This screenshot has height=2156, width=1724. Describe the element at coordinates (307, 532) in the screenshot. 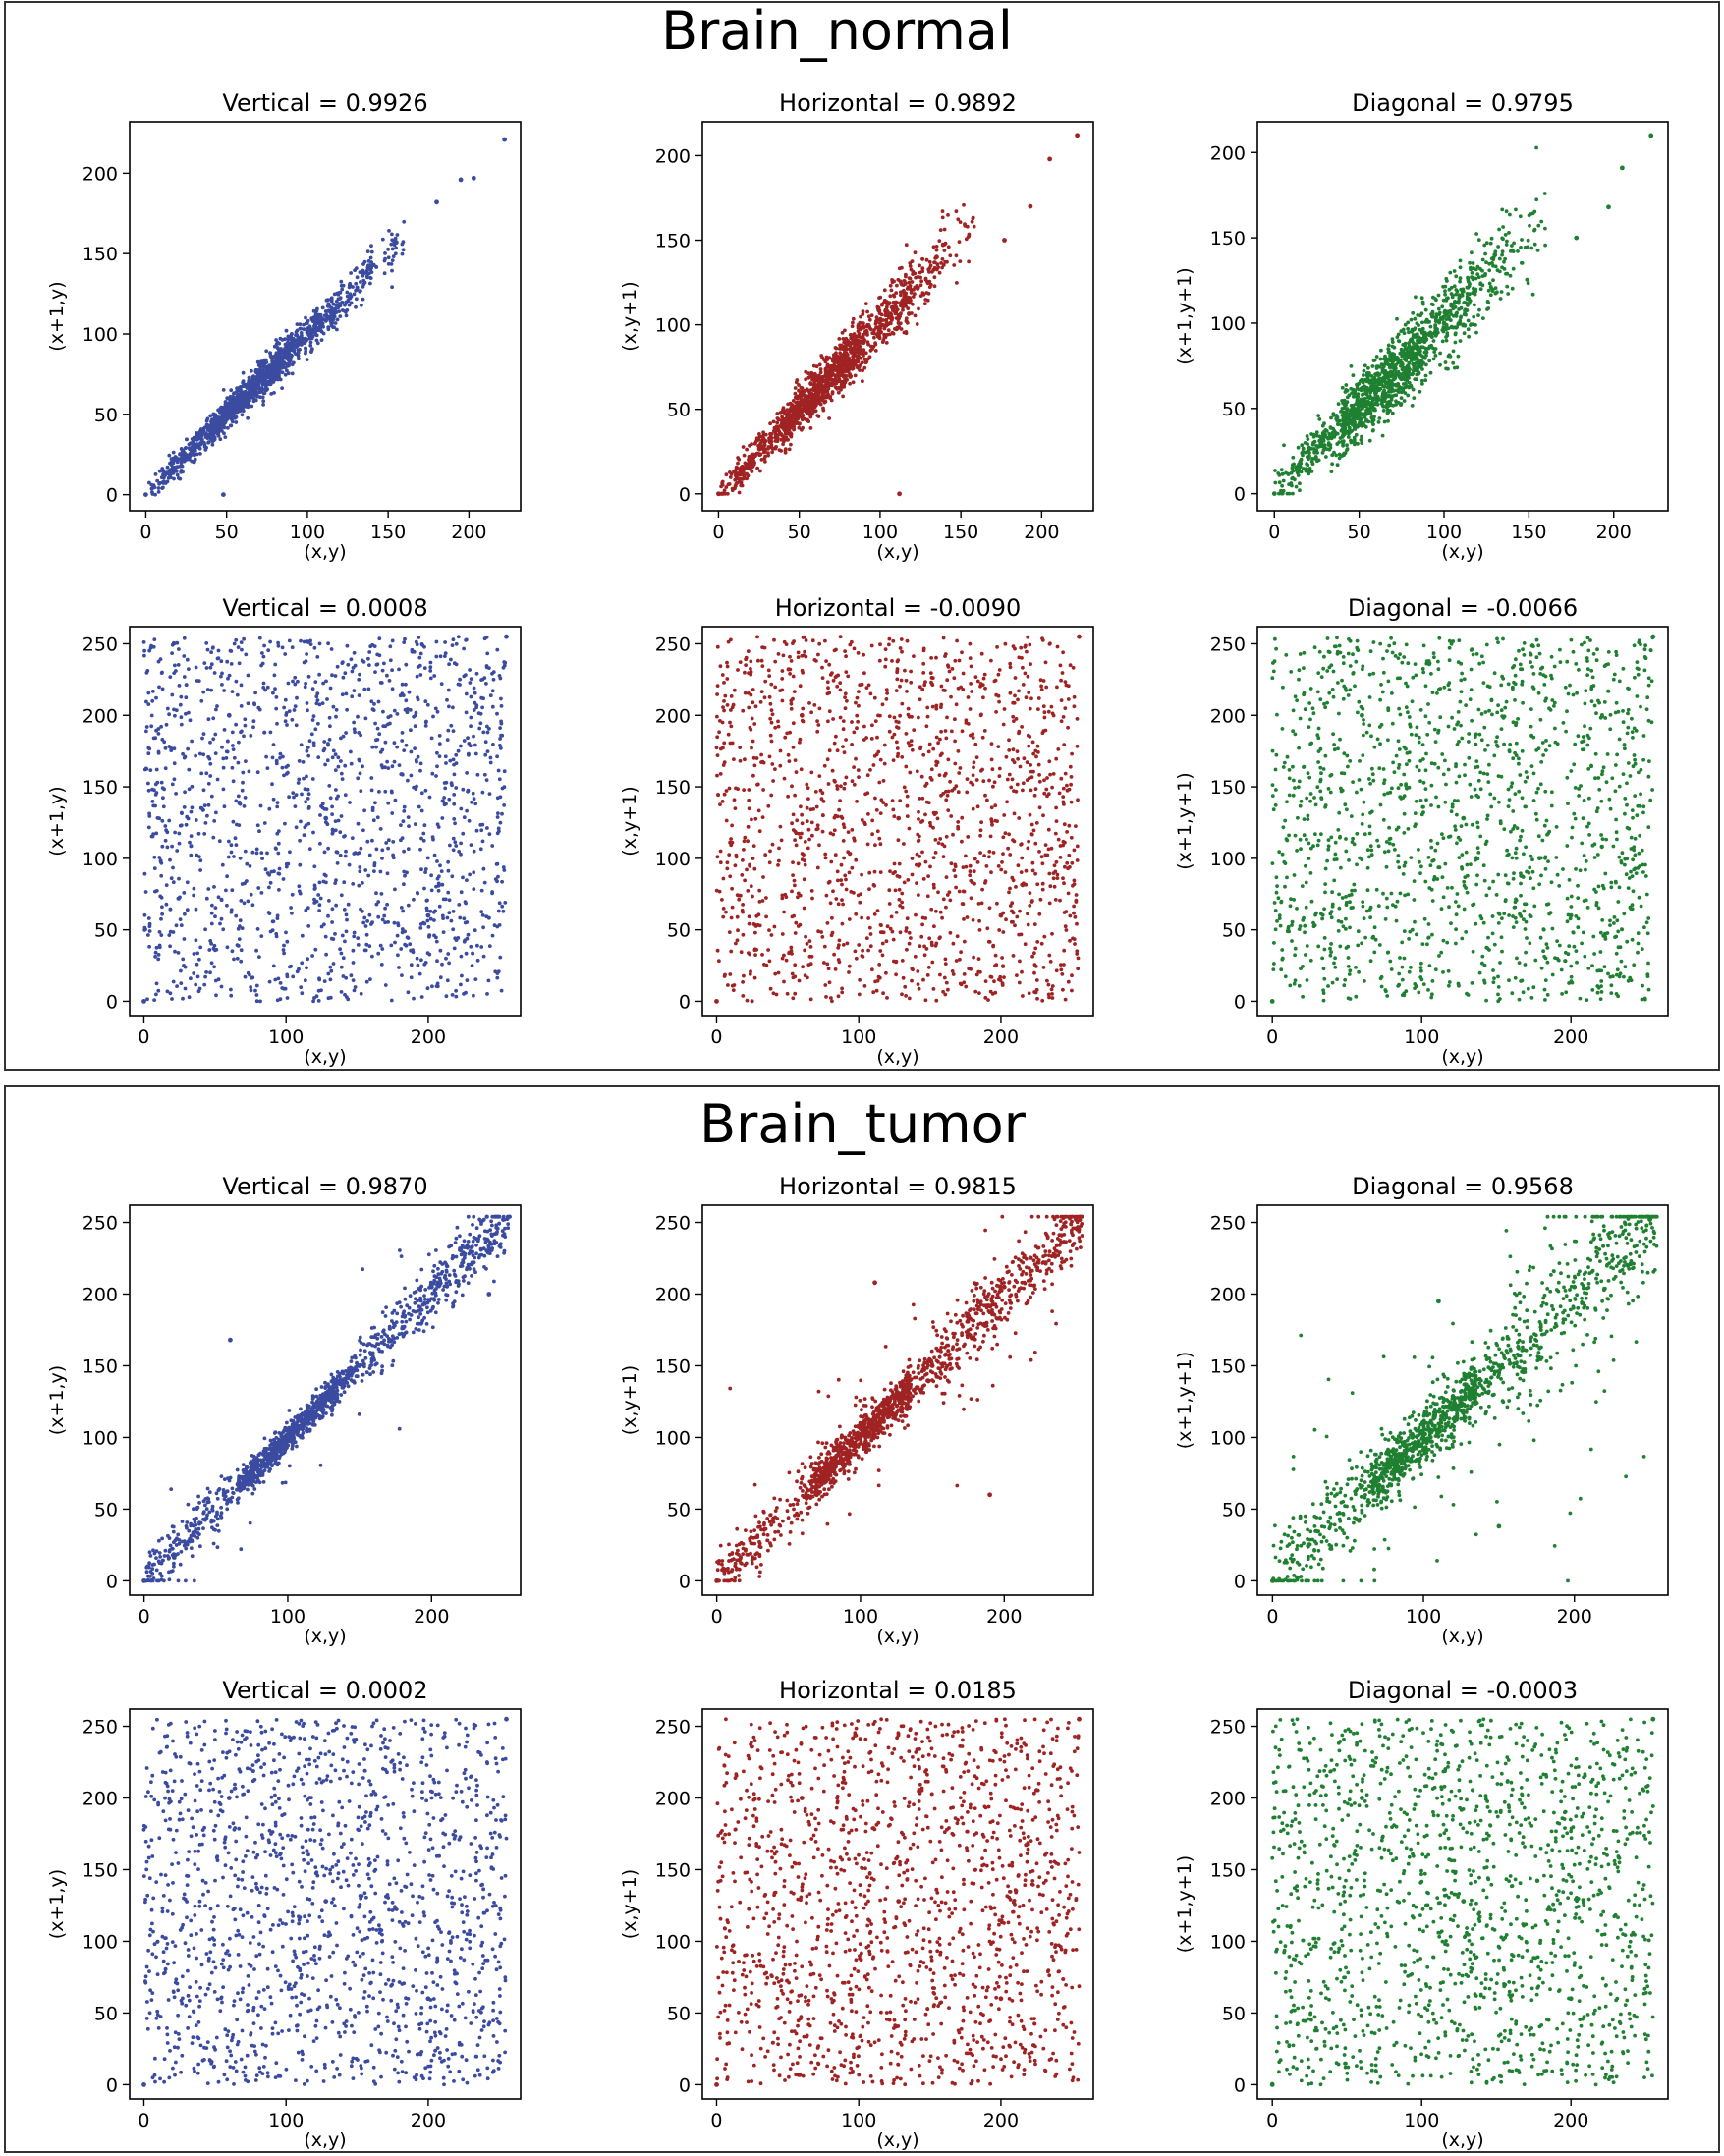

I see `x-tick-label: 100` at that location.